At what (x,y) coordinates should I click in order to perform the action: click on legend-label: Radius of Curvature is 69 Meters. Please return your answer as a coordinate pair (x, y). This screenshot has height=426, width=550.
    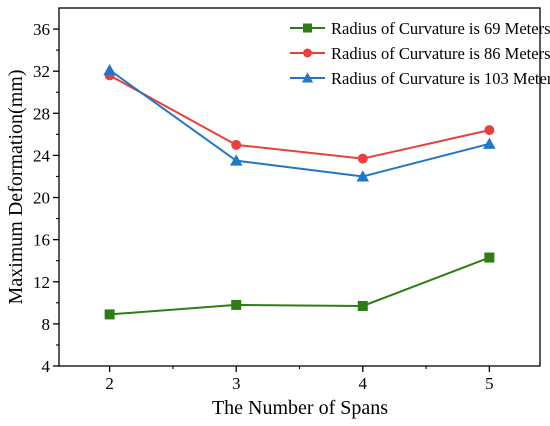
    Looking at the image, I should click on (440, 28).